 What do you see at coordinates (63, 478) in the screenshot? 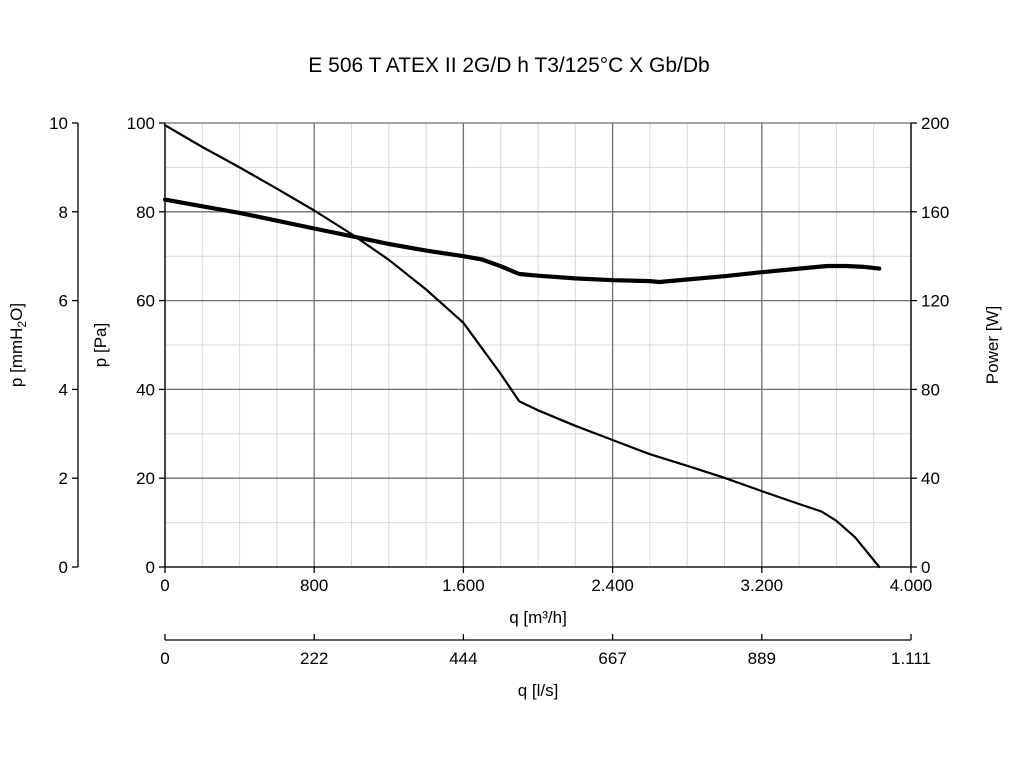
I see `y-tick-label-mmh2o: 2` at bounding box center [63, 478].